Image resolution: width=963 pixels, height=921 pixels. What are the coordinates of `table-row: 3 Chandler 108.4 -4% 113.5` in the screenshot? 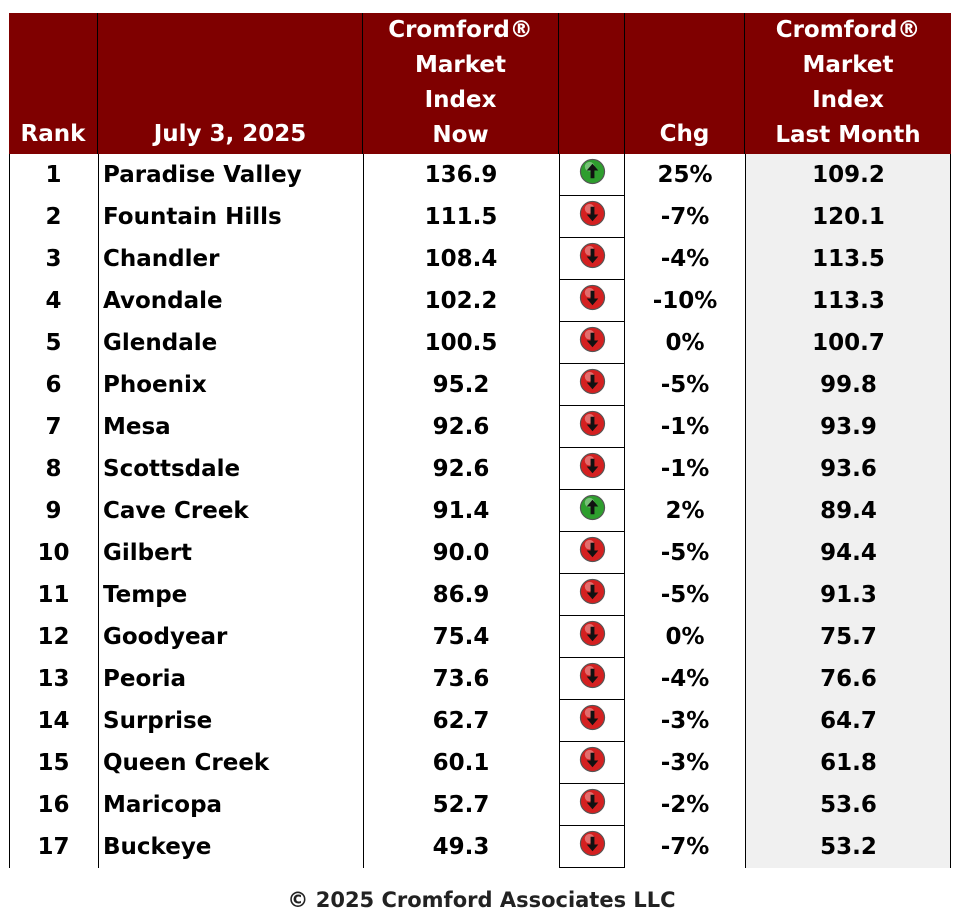 It's located at (480, 259).